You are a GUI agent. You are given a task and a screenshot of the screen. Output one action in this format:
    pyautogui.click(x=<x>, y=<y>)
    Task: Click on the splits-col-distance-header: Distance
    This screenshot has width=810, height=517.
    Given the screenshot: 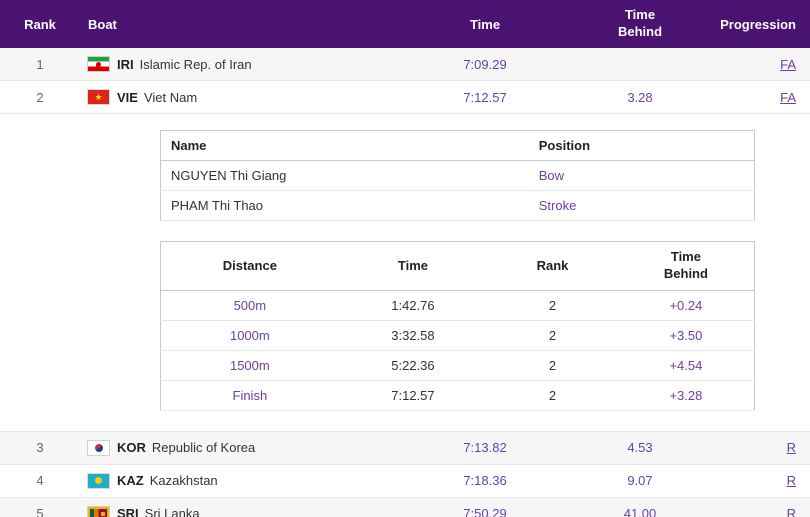 What is the action you would take?
    pyautogui.click(x=249, y=266)
    